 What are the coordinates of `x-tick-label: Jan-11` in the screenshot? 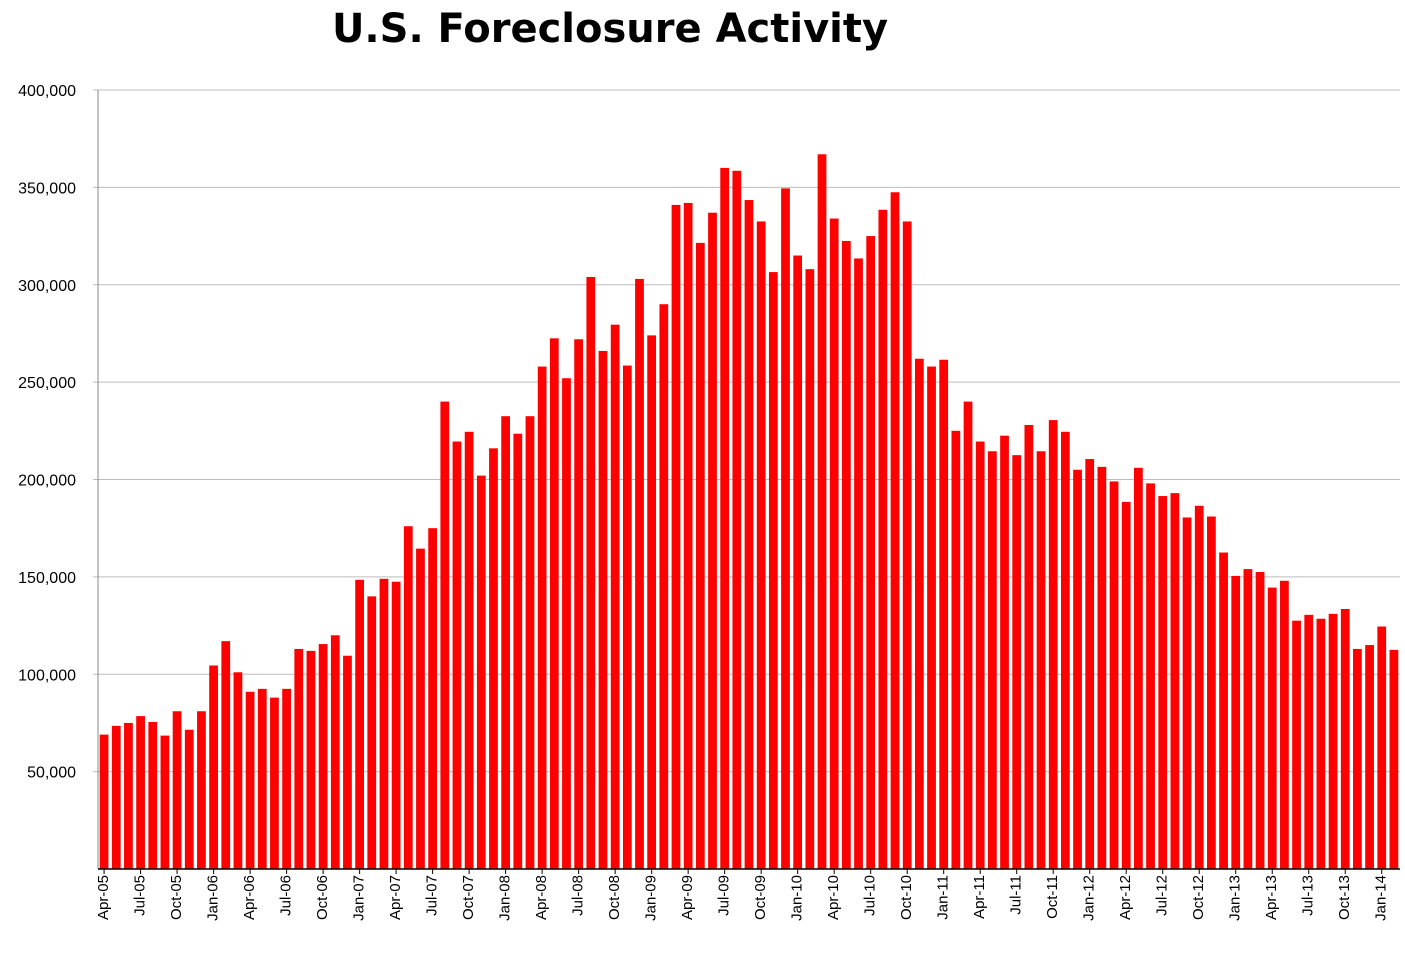 It's located at (943, 897).